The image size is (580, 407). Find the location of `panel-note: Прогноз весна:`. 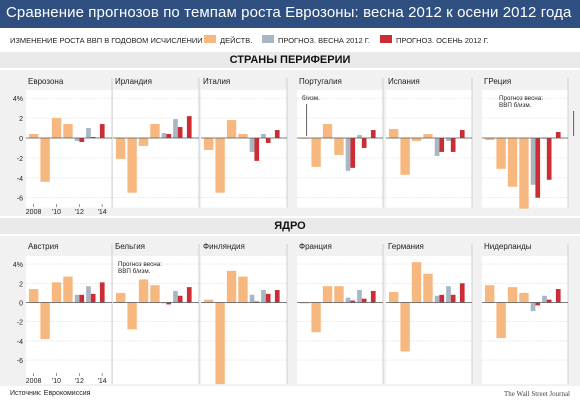

panel-note: Прогноз весна: is located at coordinates (521, 98).